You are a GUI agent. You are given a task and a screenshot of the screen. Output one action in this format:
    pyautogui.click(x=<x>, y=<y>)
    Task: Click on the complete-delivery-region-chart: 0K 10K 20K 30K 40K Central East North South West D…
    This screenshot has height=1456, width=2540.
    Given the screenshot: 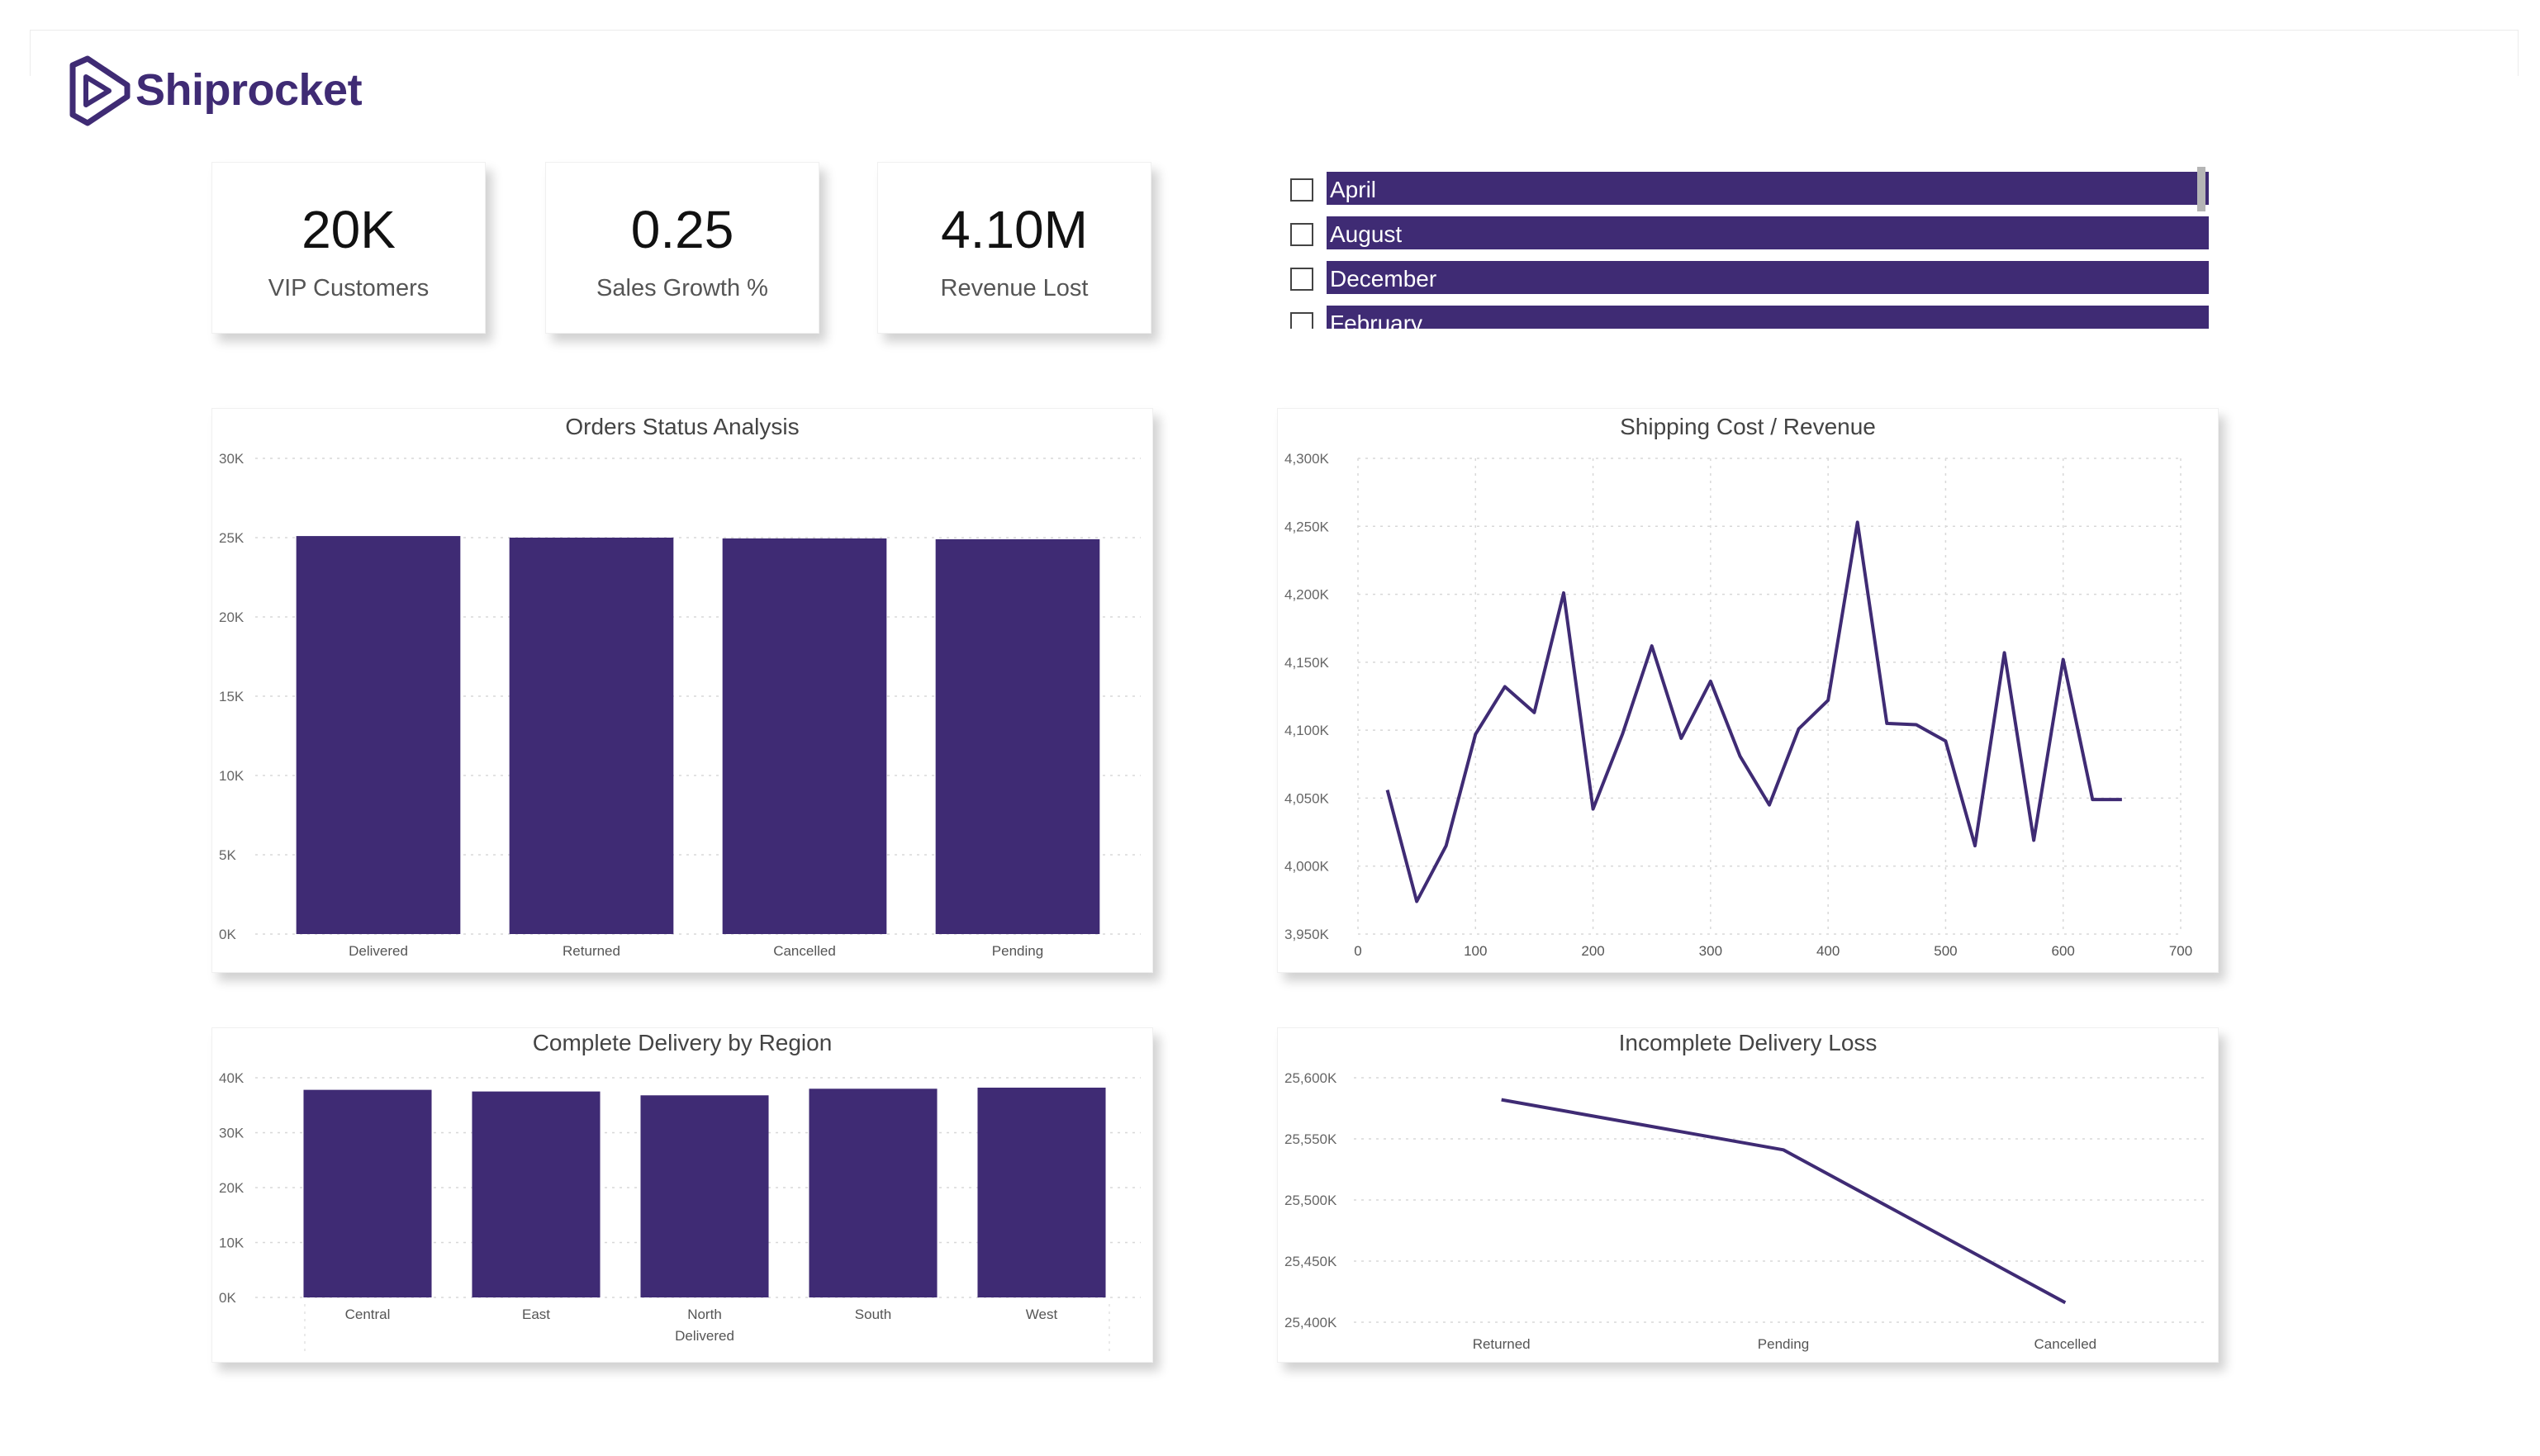 What is the action you would take?
    pyautogui.click(x=680, y=1211)
    